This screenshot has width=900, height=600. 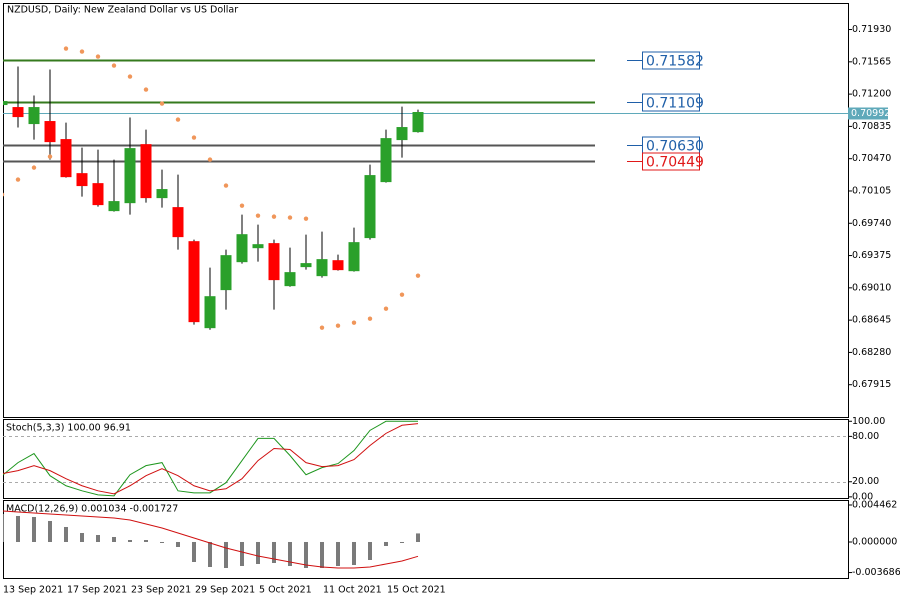 What do you see at coordinates (871, 126) in the screenshot?
I see `y-tick-label: 0.70835` at bounding box center [871, 126].